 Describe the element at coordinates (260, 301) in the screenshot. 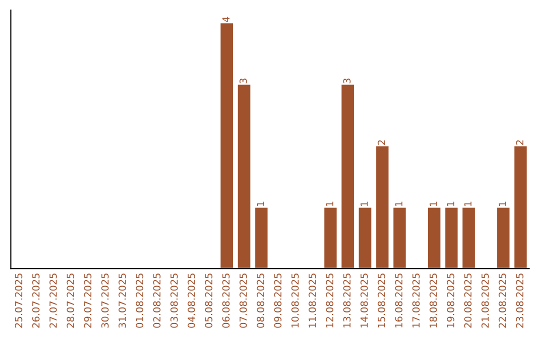

I see `x-tick-label: 08.08.2025` at that location.